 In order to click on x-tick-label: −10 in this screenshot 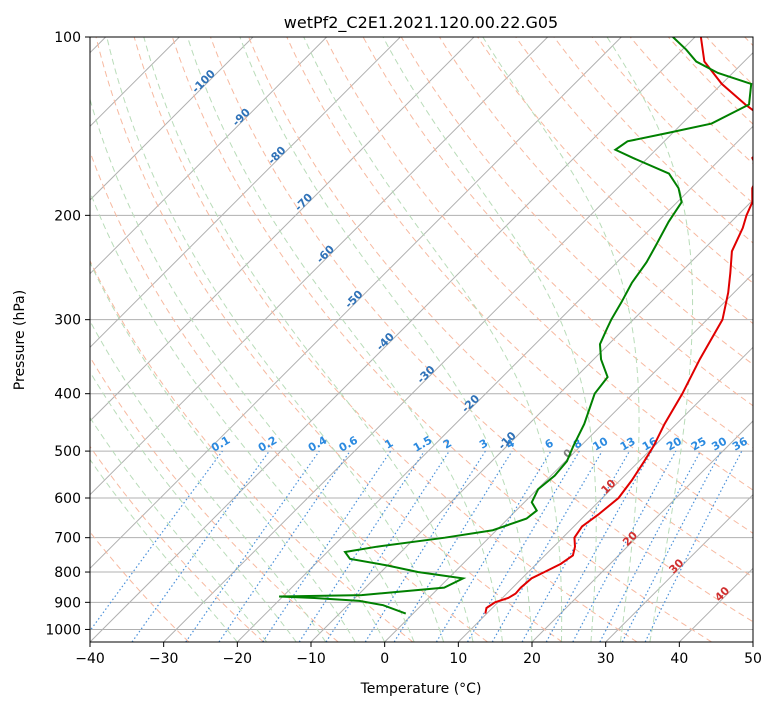, I will do `click(311, 659)`.